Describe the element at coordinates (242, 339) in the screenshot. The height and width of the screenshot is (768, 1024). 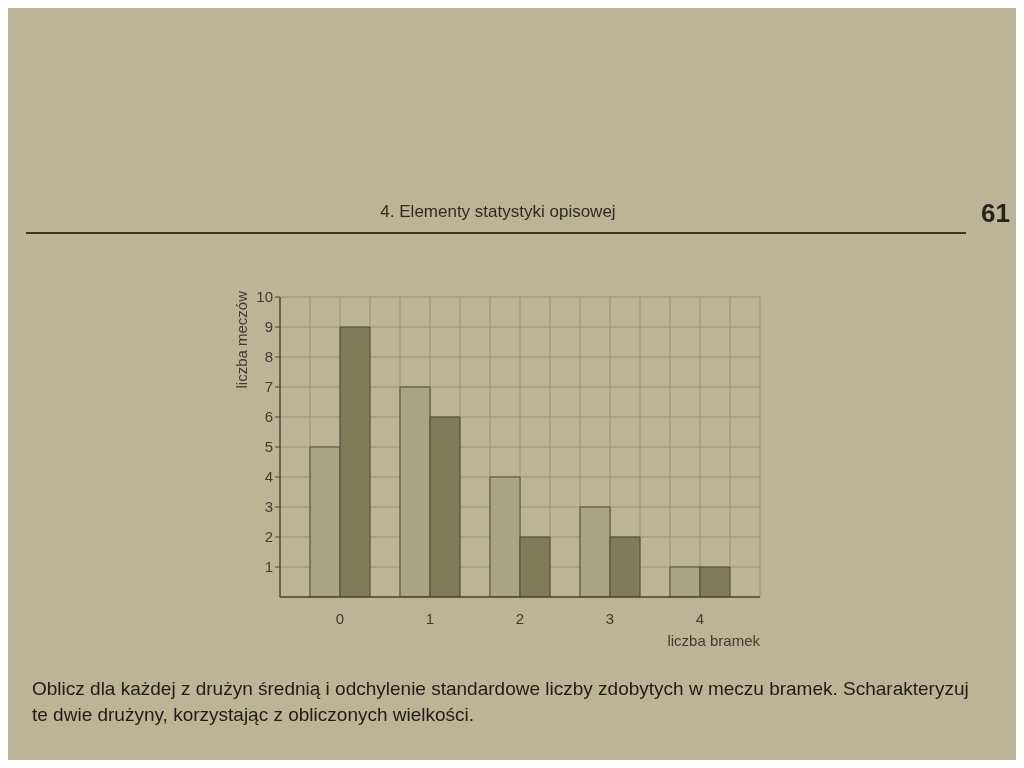
I see `y-axis-title: liczba meczów` at that location.